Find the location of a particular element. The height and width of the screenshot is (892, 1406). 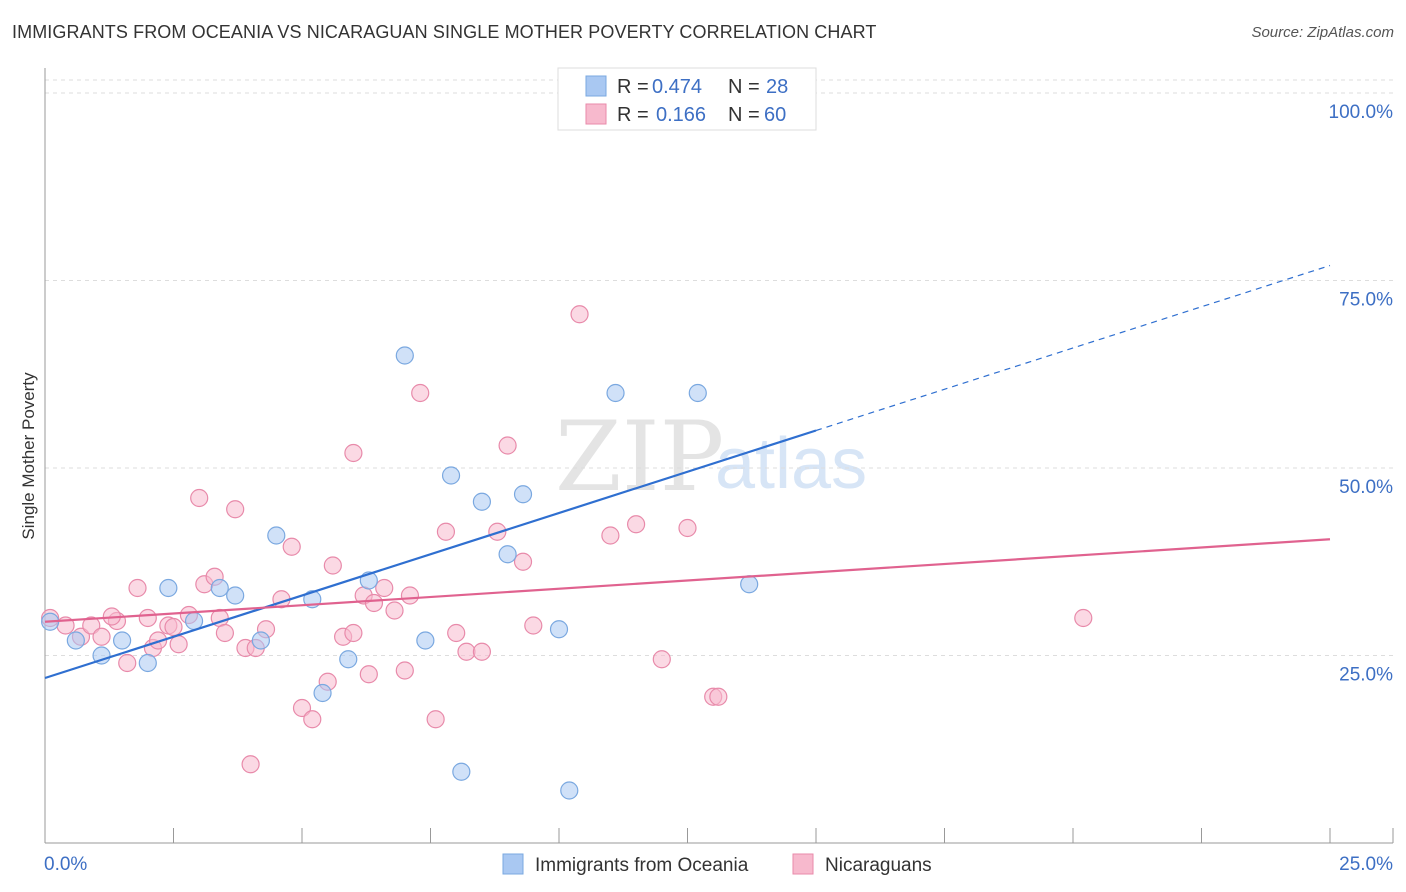

legend-n-value-blue: 28 is located at coordinates (777, 87).